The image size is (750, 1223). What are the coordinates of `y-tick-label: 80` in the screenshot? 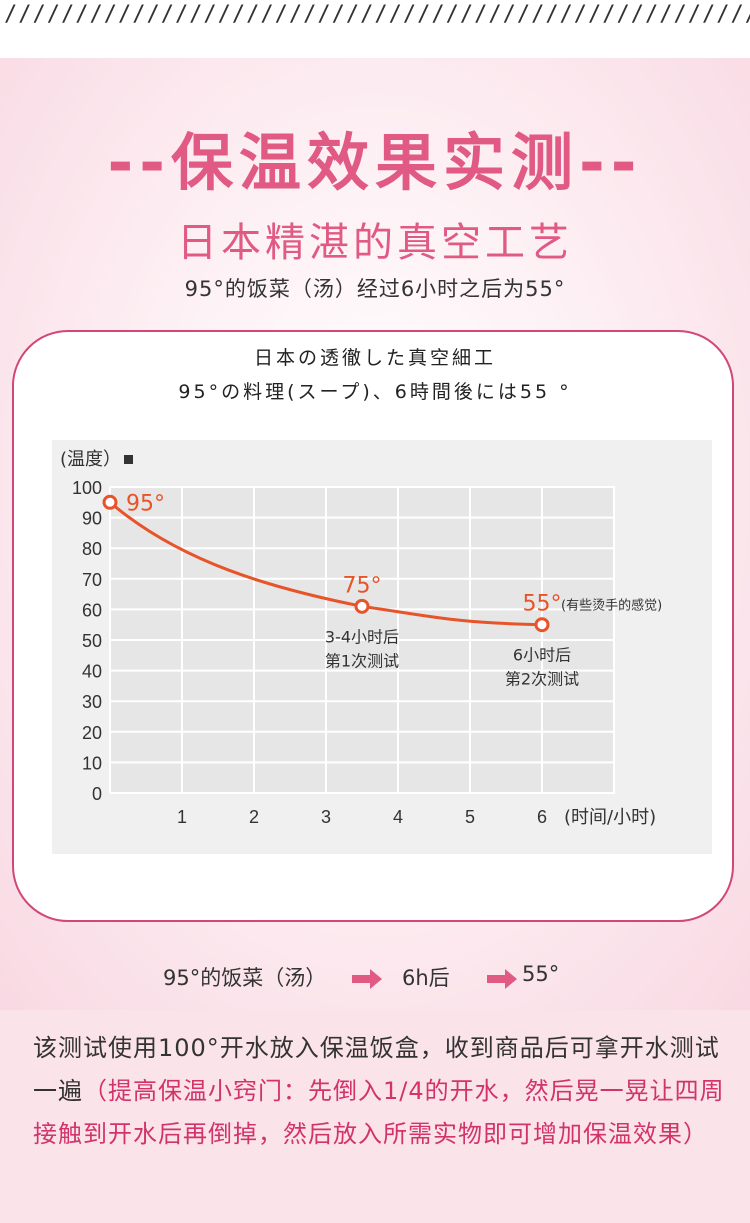 It's located at (92, 549).